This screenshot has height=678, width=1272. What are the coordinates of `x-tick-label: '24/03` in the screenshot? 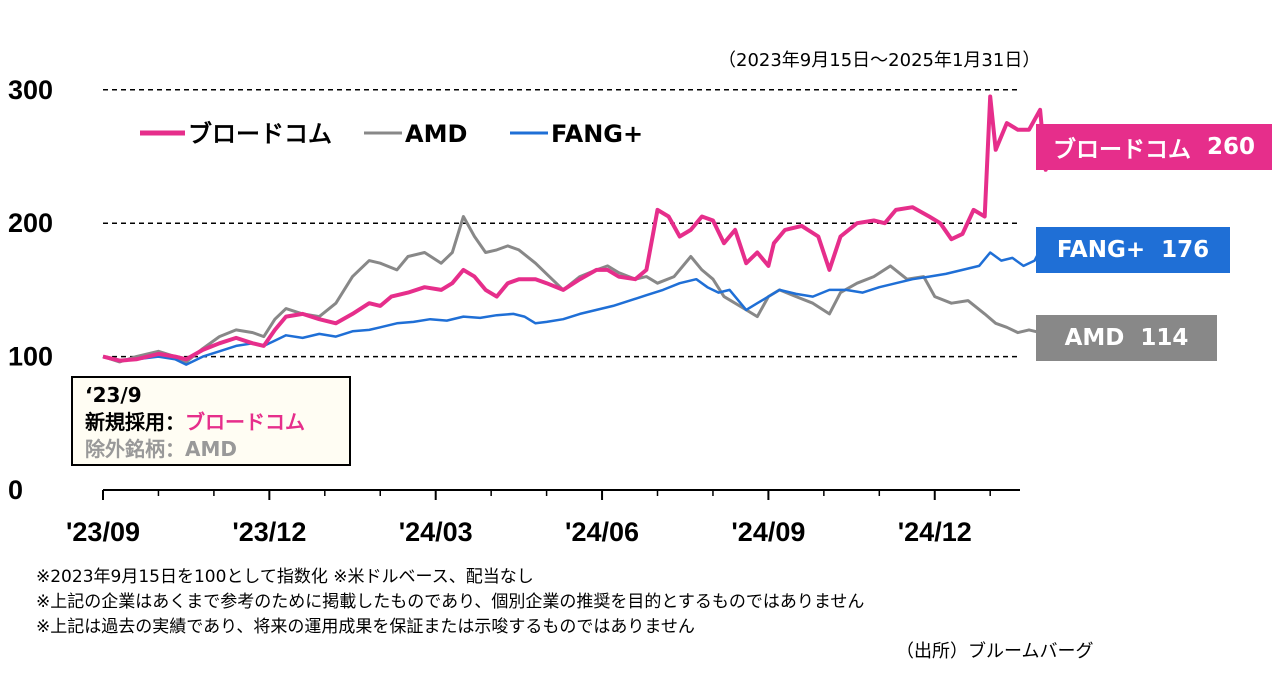 It's located at (436, 532).